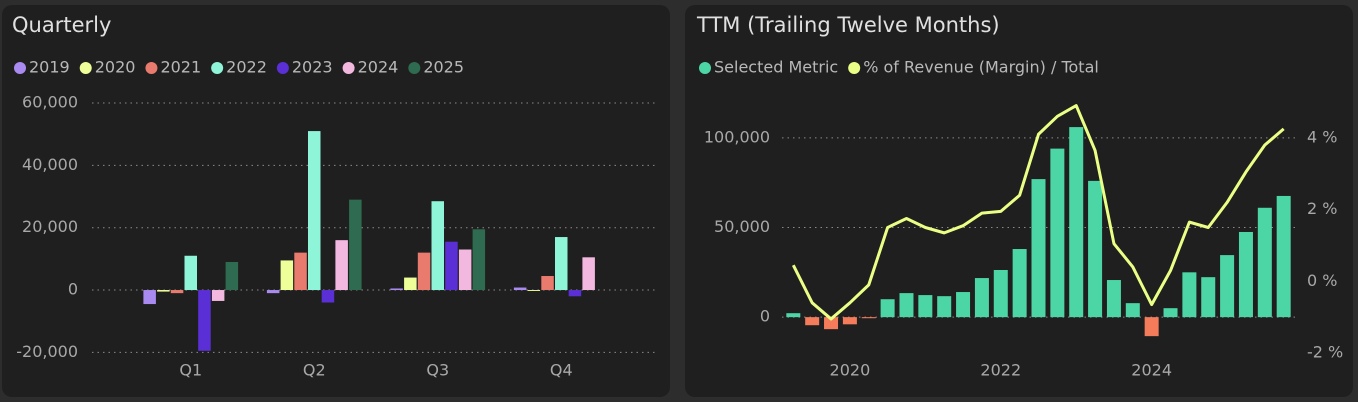 The height and width of the screenshot is (402, 1358). What do you see at coordinates (61, 25) in the screenshot?
I see `chart-title: Quarterly` at bounding box center [61, 25].